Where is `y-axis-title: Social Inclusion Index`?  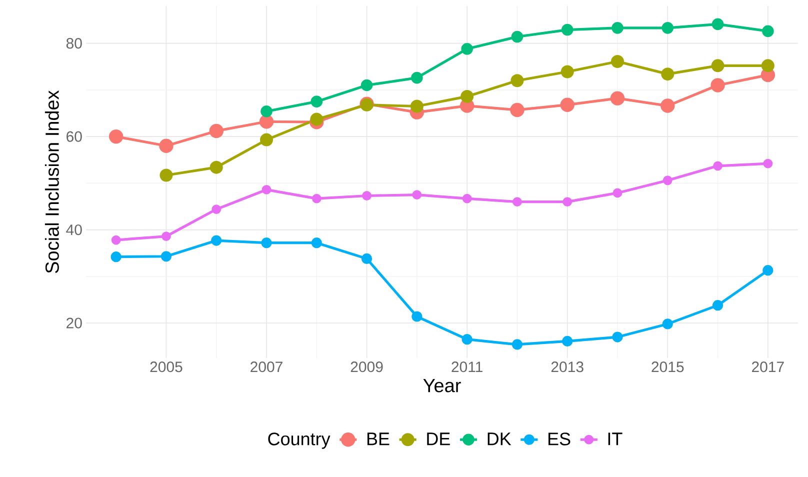 y-axis-title: Social Inclusion Index is located at coordinates (51, 182).